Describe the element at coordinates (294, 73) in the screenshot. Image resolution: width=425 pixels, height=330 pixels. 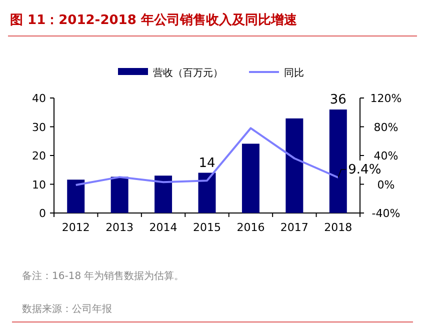
I see `legend-label: 同比` at that location.